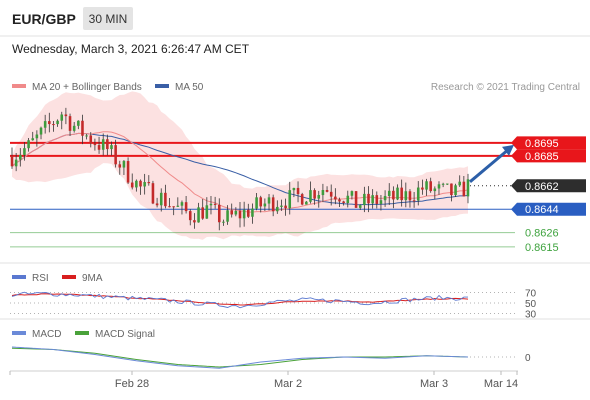 The image size is (590, 400). What do you see at coordinates (40, 278) in the screenshot?
I see `rsi-legend-label: RSI` at bounding box center [40, 278].